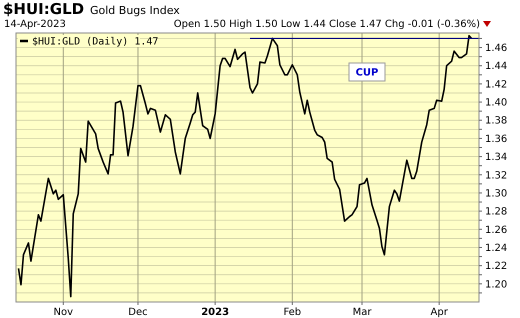  I want to click on y-tick-label: 1.22, so click(496, 266).